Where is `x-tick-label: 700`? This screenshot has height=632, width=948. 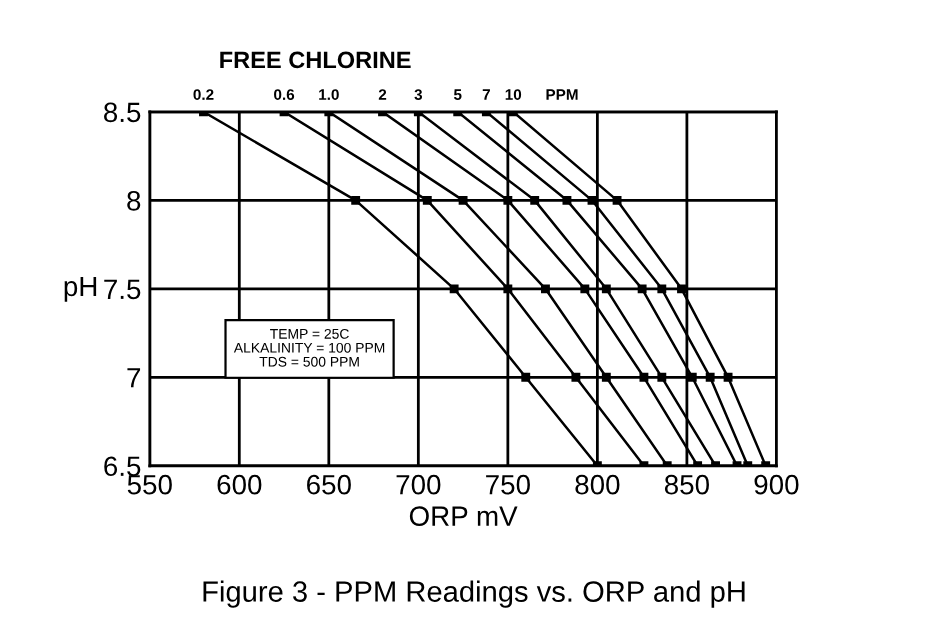
x-tick-label: 700 is located at coordinates (418, 484).